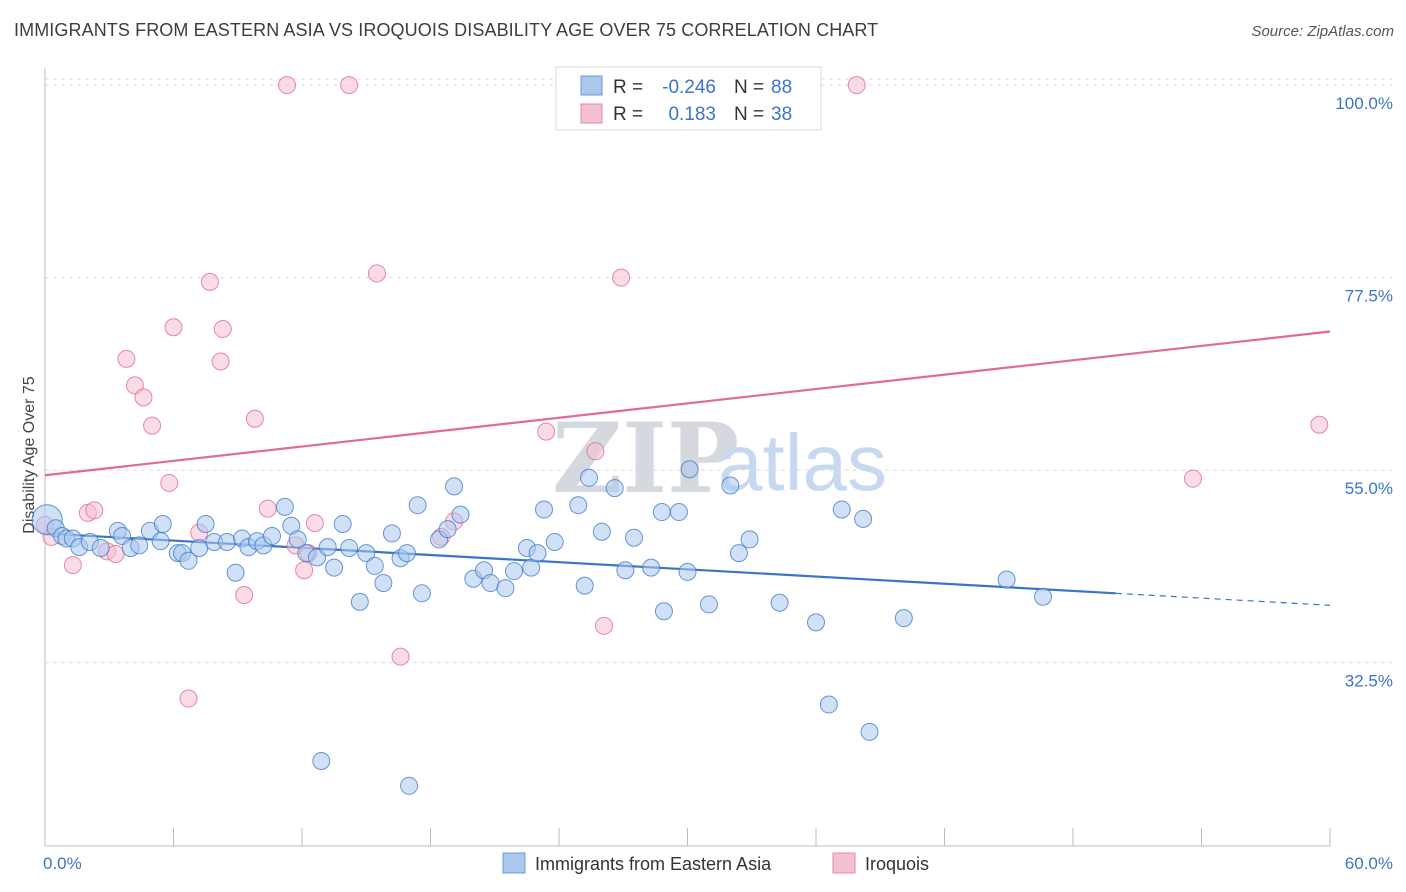  I want to click on correlation-legend: R = -0.246 N = 88 R = 0.183 N = 38, so click(688, 98).